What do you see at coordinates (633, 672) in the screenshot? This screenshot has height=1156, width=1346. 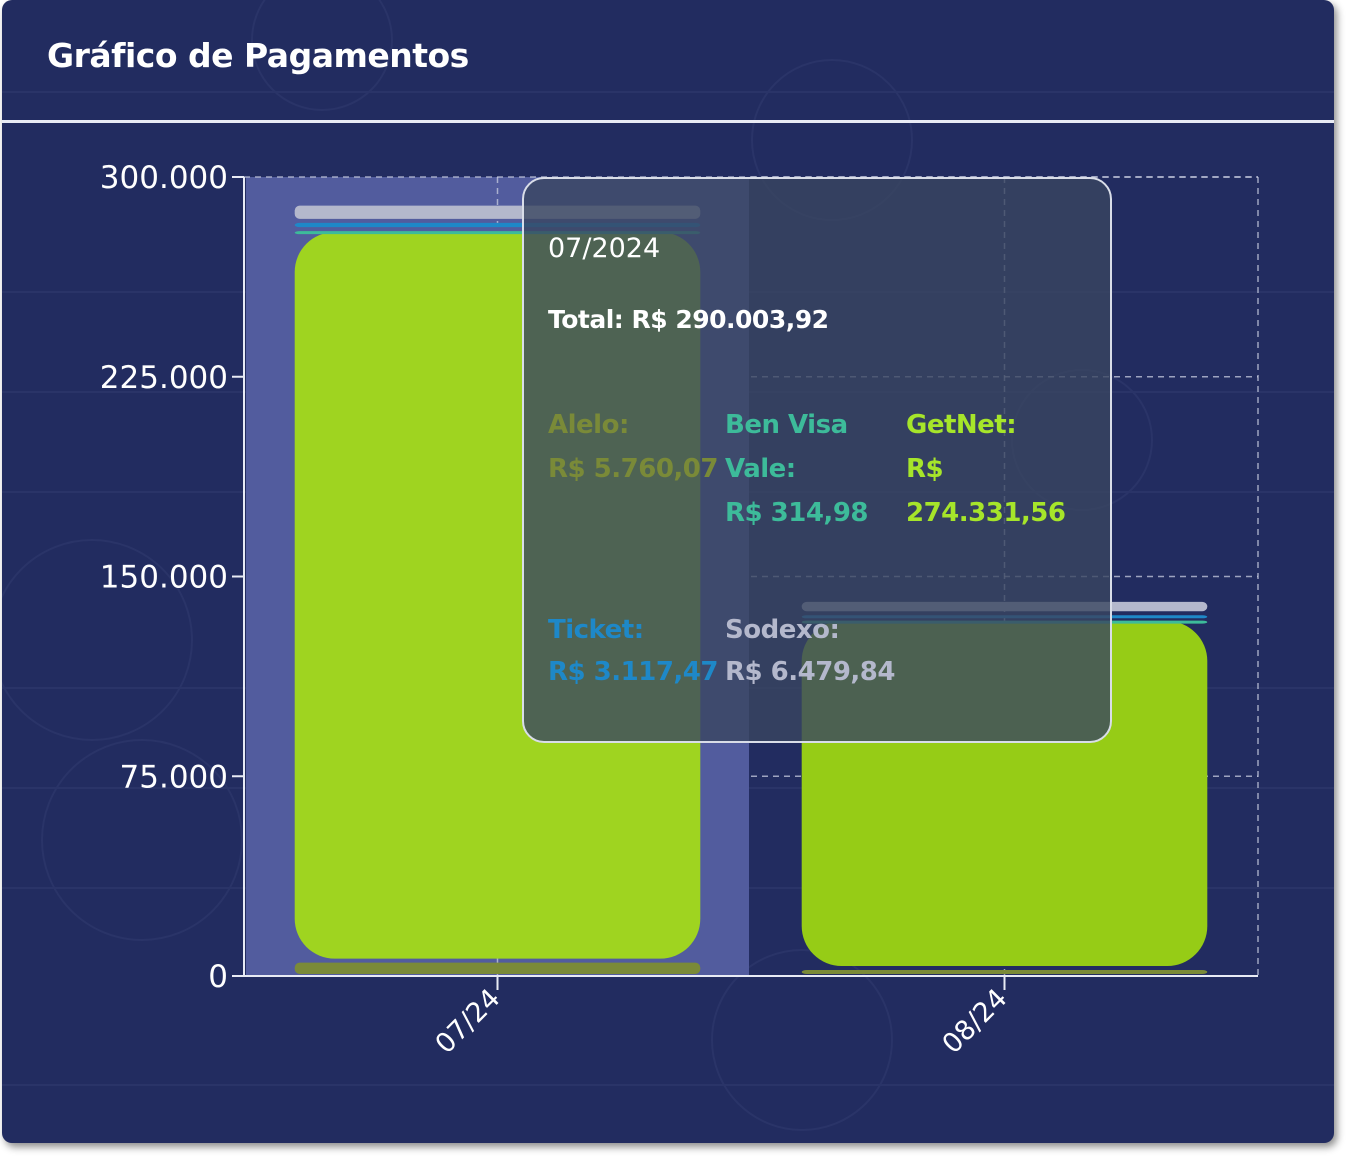 I see `tooltip-item-value: R$ 3.117,47` at bounding box center [633, 672].